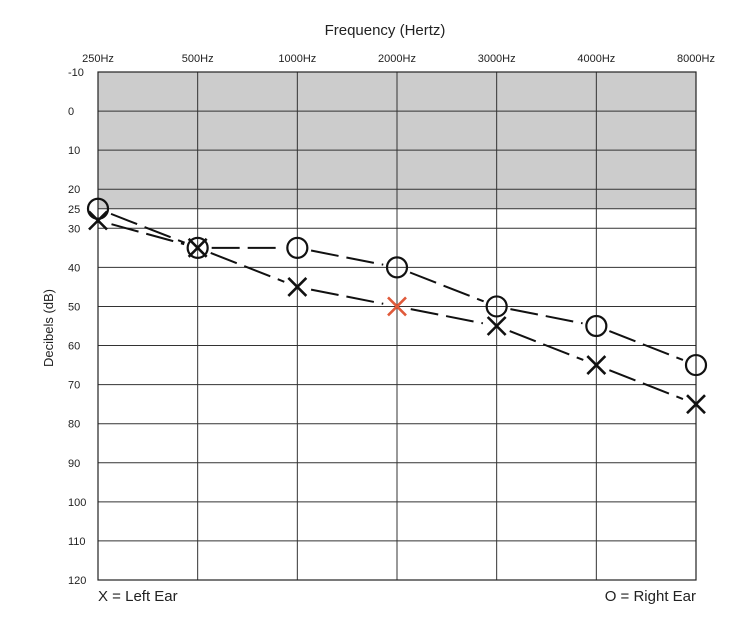  What do you see at coordinates (74, 210) in the screenshot?
I see `y-tick-label: 25` at bounding box center [74, 210].